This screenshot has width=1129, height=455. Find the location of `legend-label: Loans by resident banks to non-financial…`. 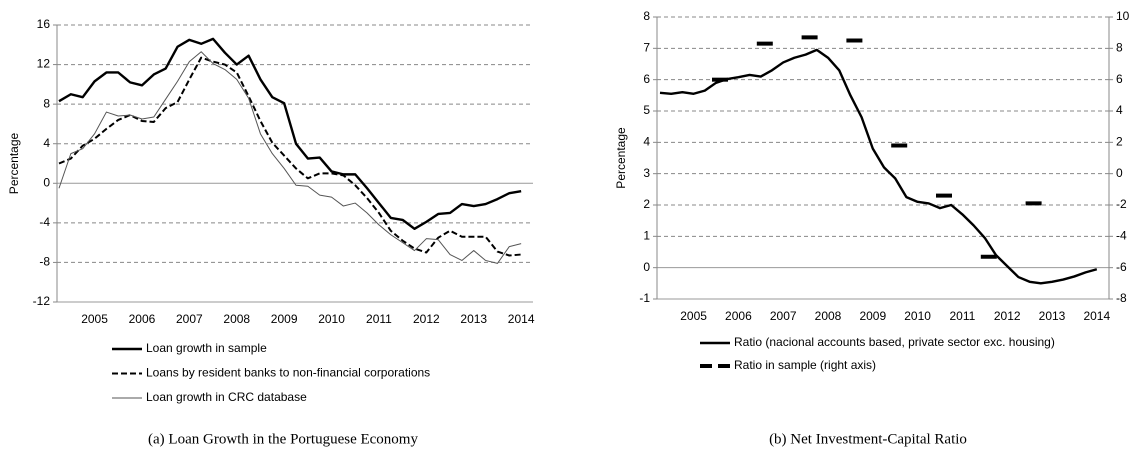

legend-label: Loans by resident banks to non-financial… is located at coordinates (288, 373).